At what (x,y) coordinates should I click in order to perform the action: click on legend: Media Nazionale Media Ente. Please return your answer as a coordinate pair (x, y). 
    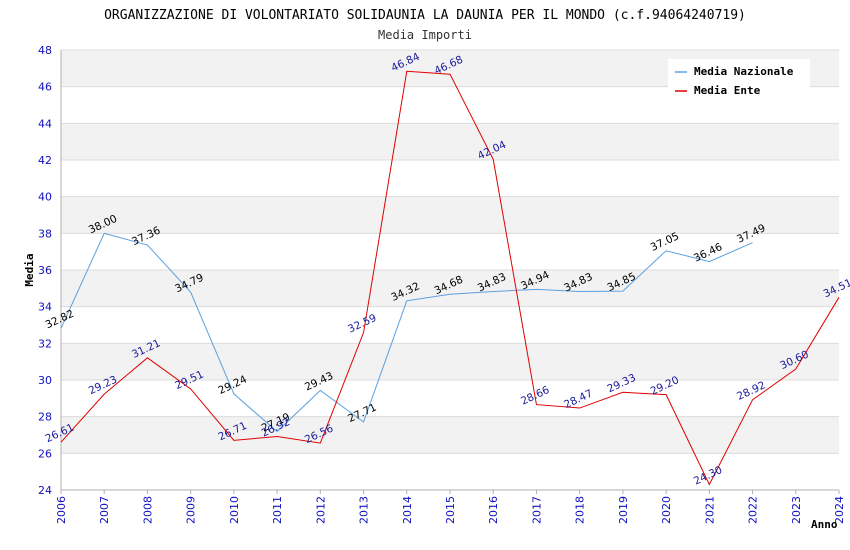
    Looking at the image, I should click on (739, 81).